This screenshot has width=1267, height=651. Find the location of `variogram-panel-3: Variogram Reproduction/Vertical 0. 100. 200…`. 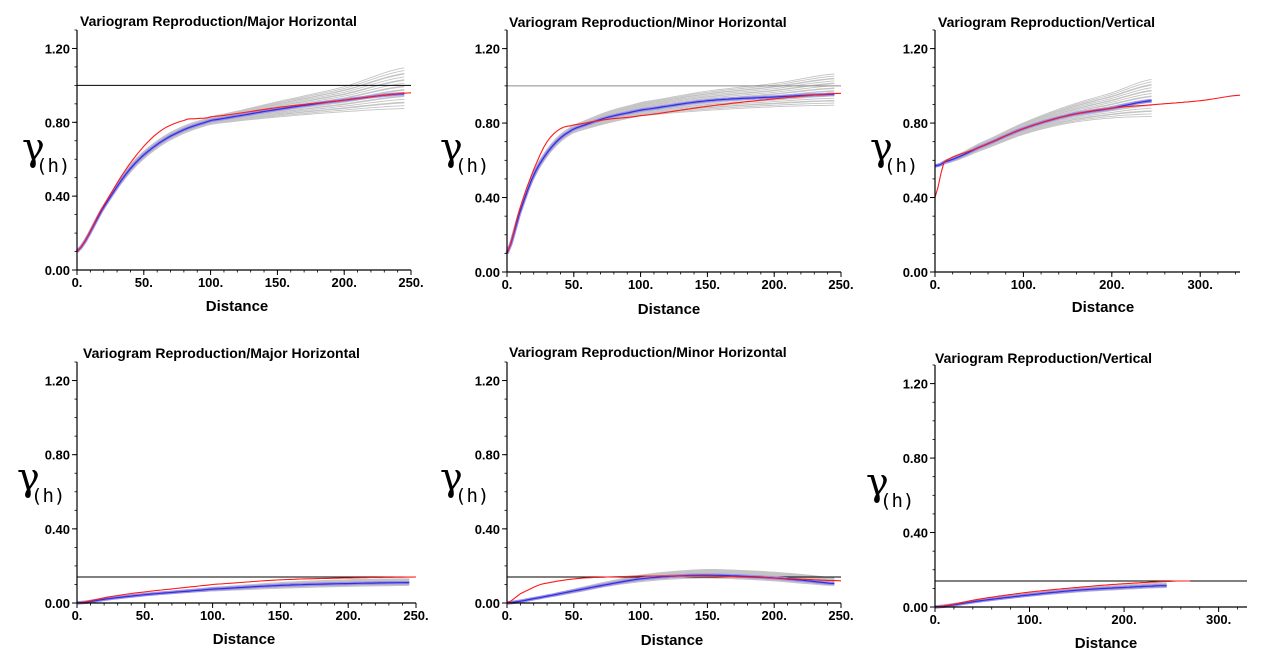

variogram-panel-3: Variogram Reproduction/Vertical 0. 100. 200… is located at coordinates (1055, 165).